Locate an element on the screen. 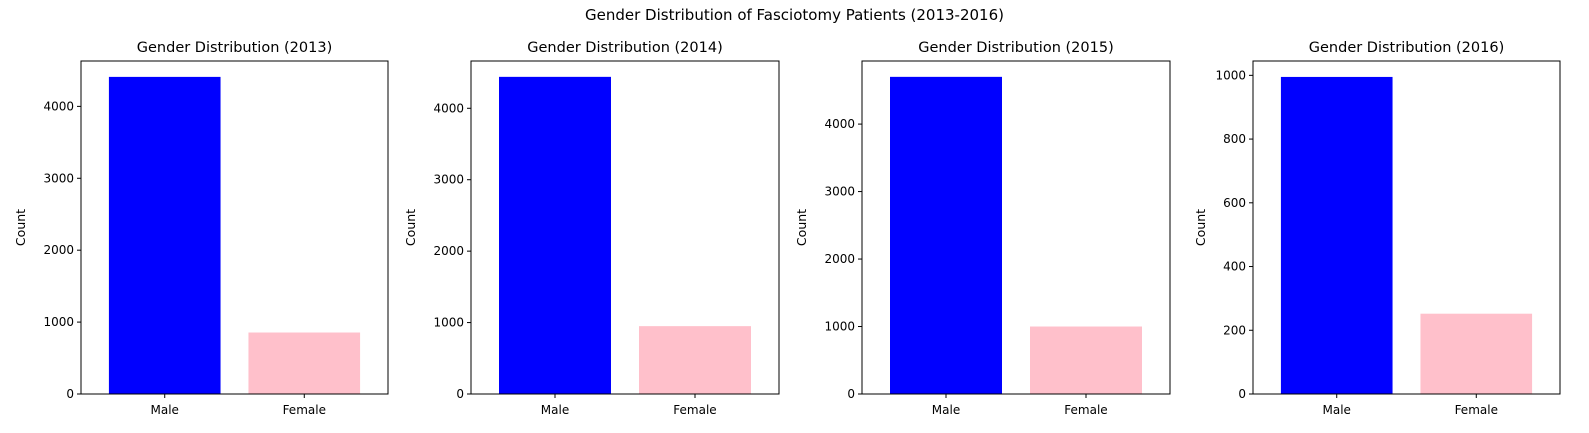  y-tick-label: 600 is located at coordinates (1234, 203).